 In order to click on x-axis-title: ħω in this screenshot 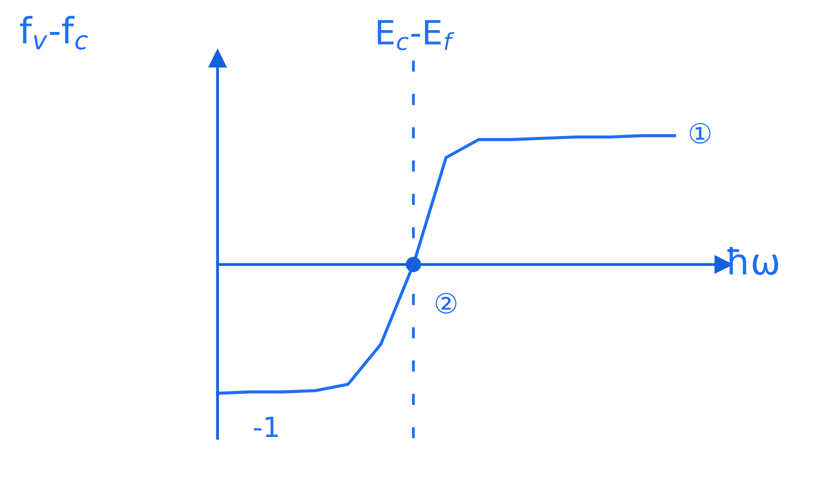, I will do `click(752, 260)`.